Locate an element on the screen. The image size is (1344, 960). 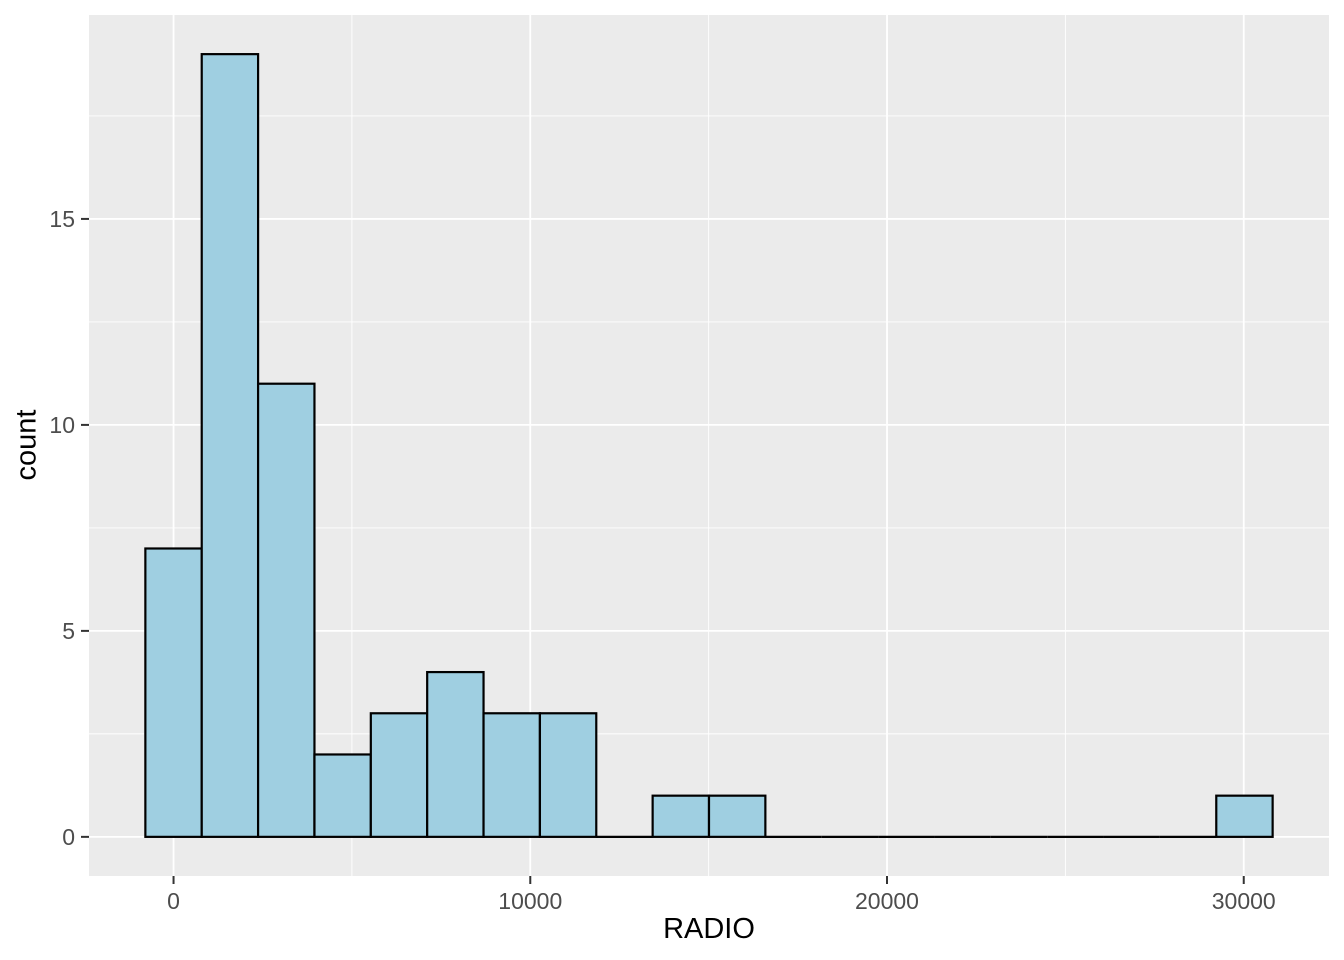
y-tick-label: 0 is located at coordinates (68, 837).